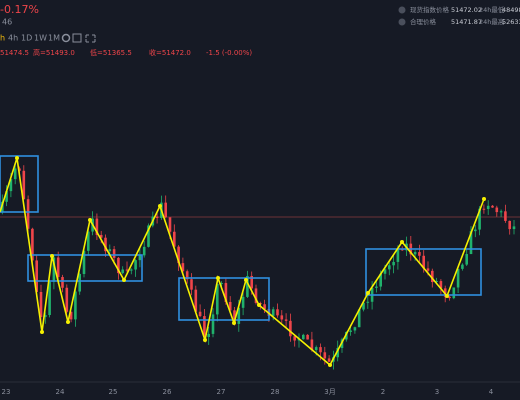 Image resolution: width=520 pixels, height=400 pixels. What do you see at coordinates (19, 9) in the screenshot?
I see `price-change: -0.17%` at bounding box center [19, 9].